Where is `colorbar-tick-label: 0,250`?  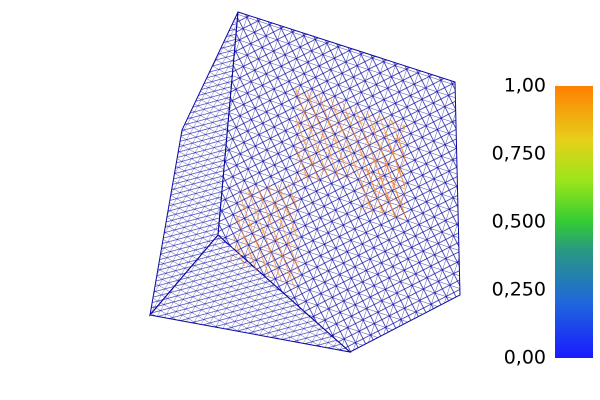 colorbar-tick-label: 0,250 is located at coordinates (519, 290).